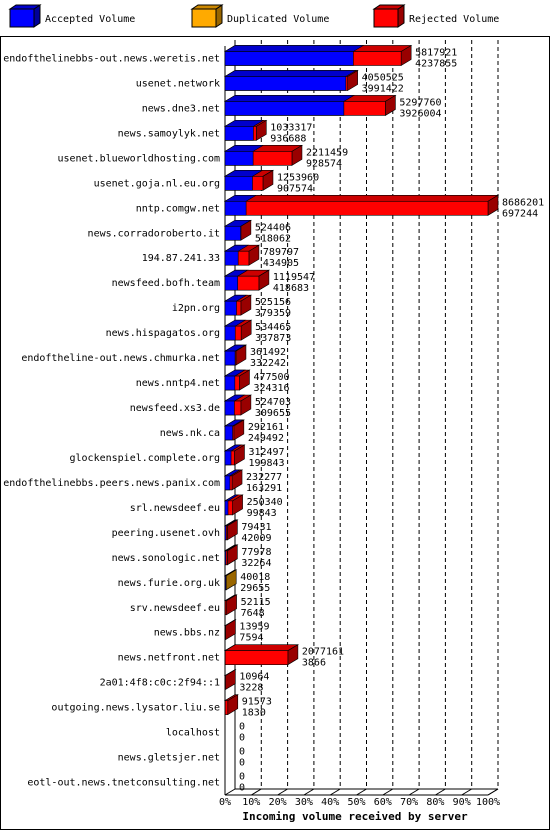 This screenshot has width=550, height=834. What do you see at coordinates (271, 388) in the screenshot?
I see `accepted-label: 324316` at bounding box center [271, 388].